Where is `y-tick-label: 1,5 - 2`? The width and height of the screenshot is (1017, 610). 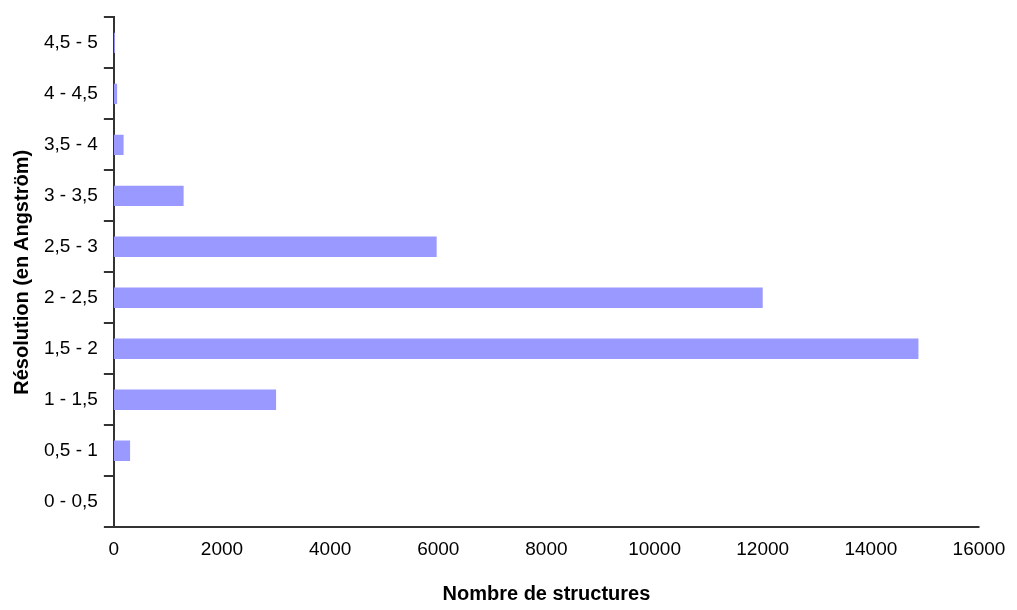
y-tick-label: 1,5 - 2 is located at coordinates (70, 347).